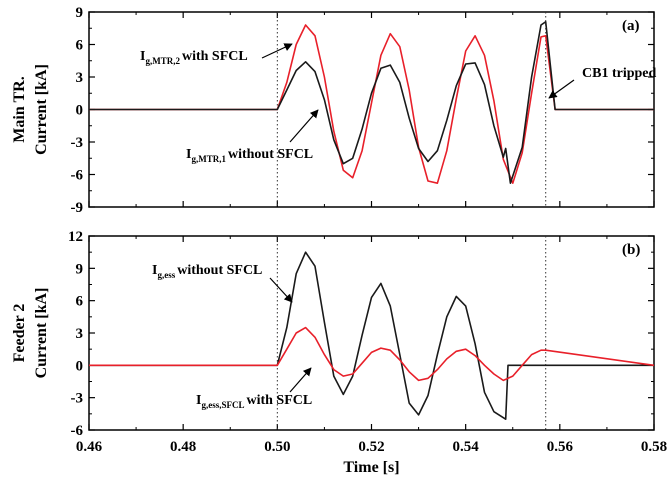 The height and width of the screenshot is (487, 668). I want to click on x-tick-label: 0.50, so click(277, 447).